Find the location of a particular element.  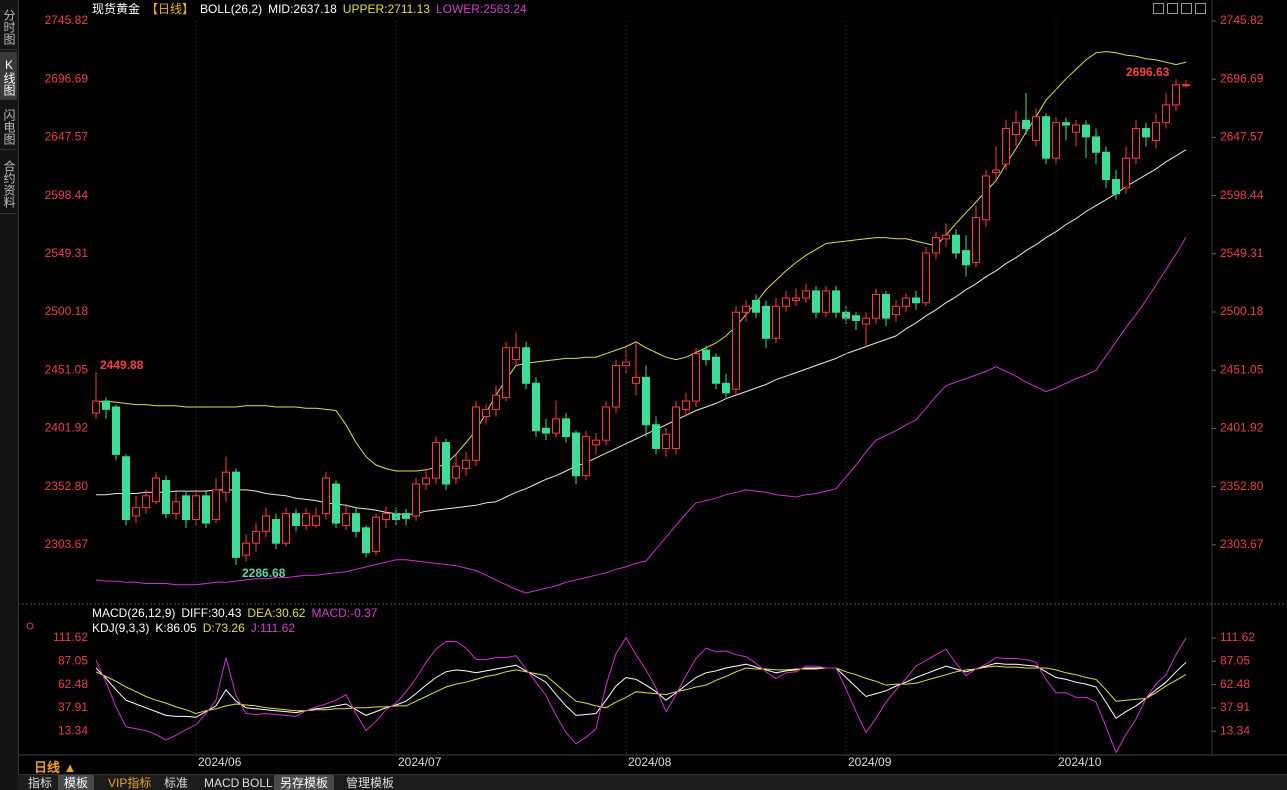

y-tick-label-right: 2745.82 is located at coordinates (1242, 20).